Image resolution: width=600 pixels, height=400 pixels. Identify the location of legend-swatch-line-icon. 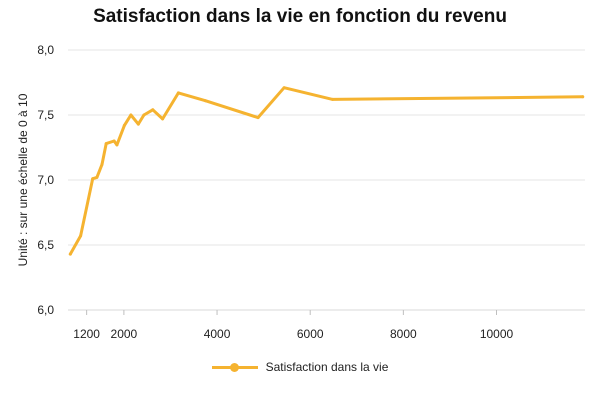
(234, 367).